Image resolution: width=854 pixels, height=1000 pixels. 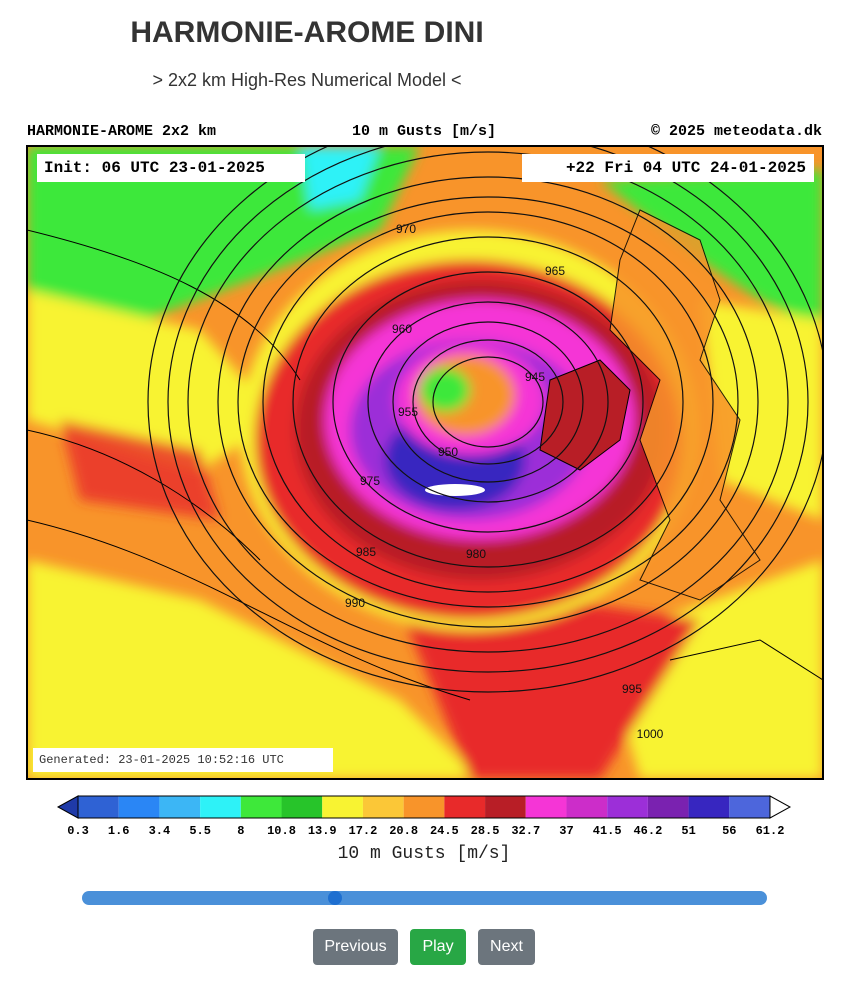 What do you see at coordinates (281, 831) in the screenshot?
I see `colorbar-tick-label: 10.8` at bounding box center [281, 831].